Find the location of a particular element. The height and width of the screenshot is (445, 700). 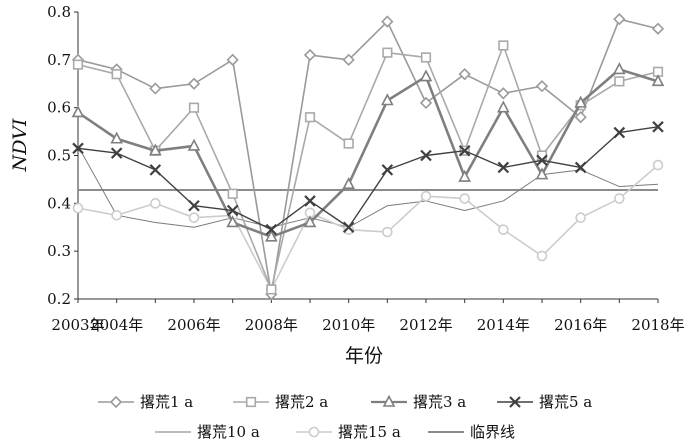

legend-item: 撂荒2 a is located at coordinates (280, 402).